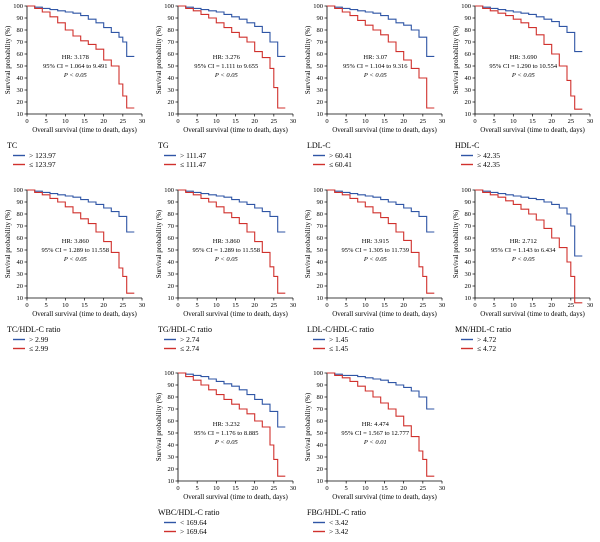 This screenshot has width=600, height=542. Describe the element at coordinates (226, 424) in the screenshot. I see `hr-annotation: HR: 3.232` at that location.